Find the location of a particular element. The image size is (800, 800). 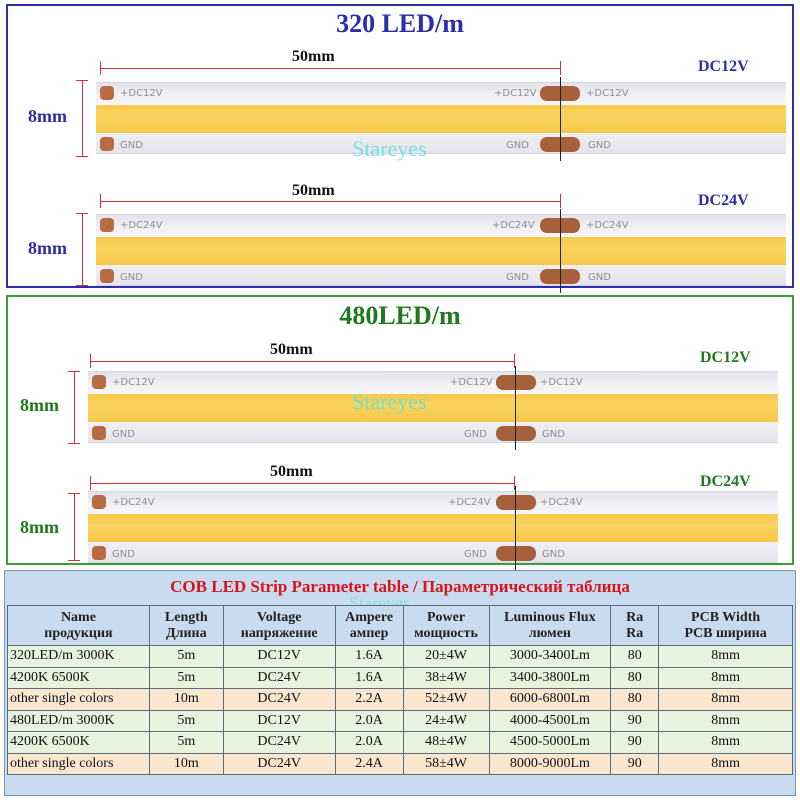

cut-point-pads is located at coordinates (516, 433).